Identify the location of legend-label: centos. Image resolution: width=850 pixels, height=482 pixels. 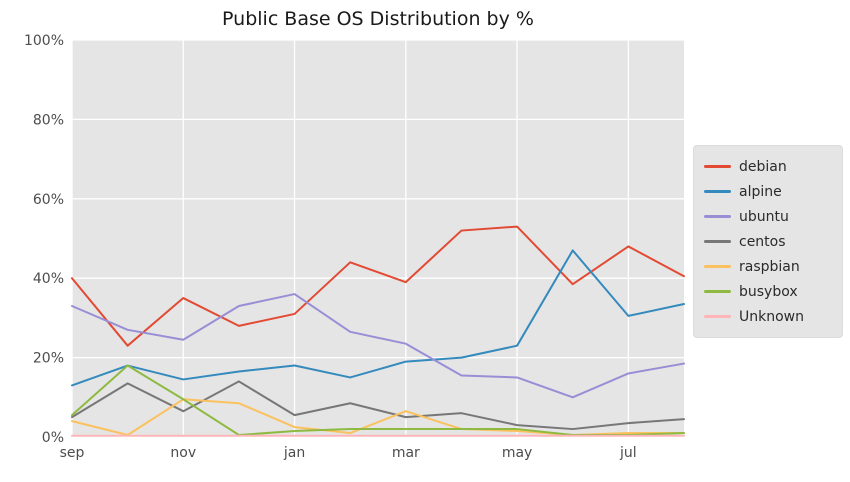
(762, 241).